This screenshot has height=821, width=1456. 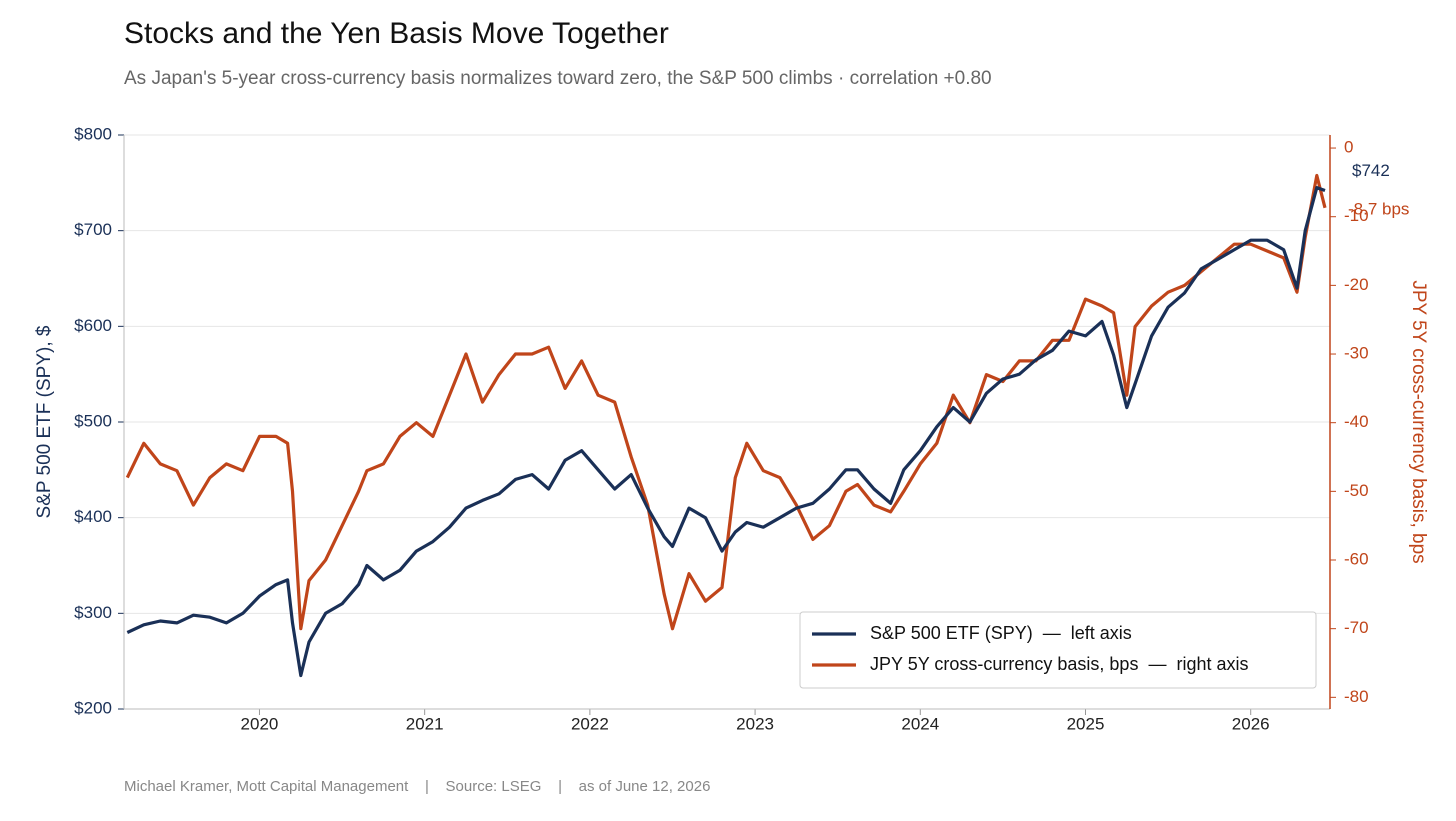 I want to click on x-tick-label: 2021, so click(x=425, y=723).